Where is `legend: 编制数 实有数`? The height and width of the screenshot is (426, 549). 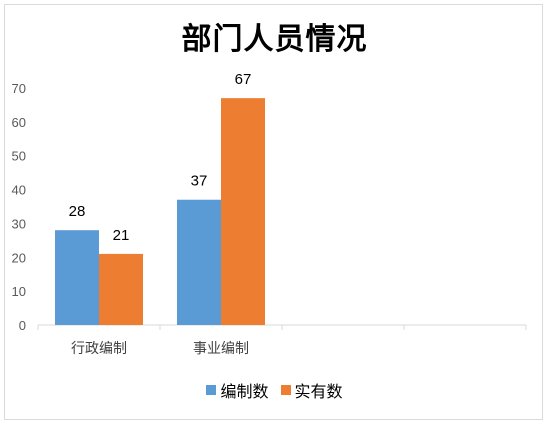
legend: 编制数 实有数 is located at coordinates (274, 390).